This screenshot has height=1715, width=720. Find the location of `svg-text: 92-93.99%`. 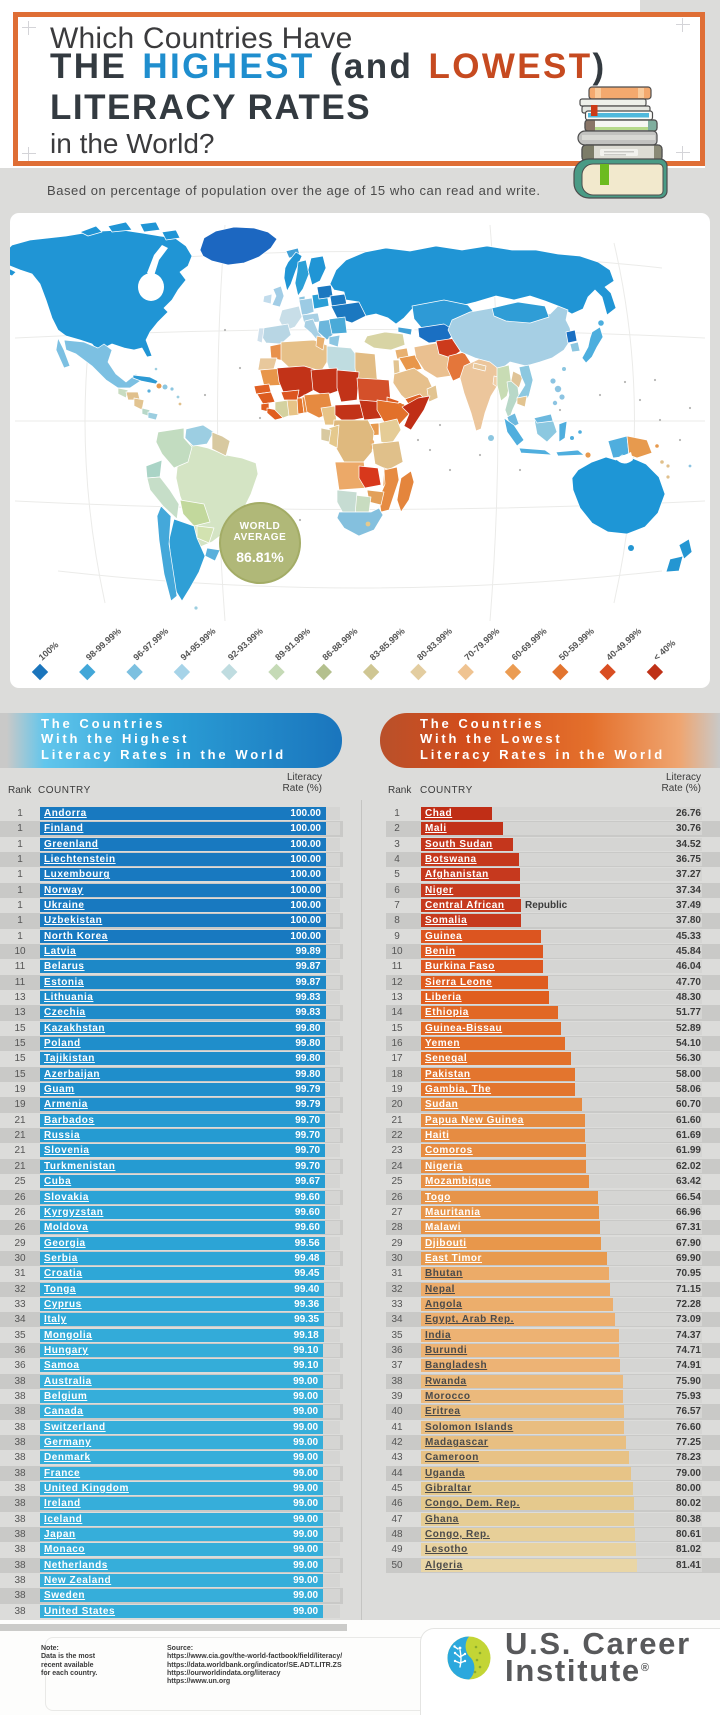

svg-text: 92-93.99% is located at coordinates (245, 644).